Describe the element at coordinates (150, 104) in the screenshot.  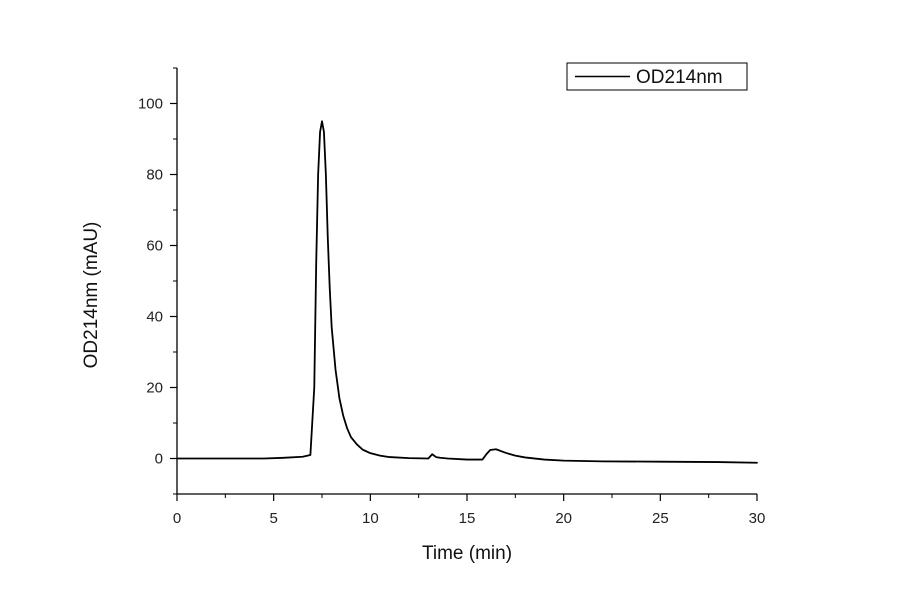
I see `y-tick-label: 100` at that location.